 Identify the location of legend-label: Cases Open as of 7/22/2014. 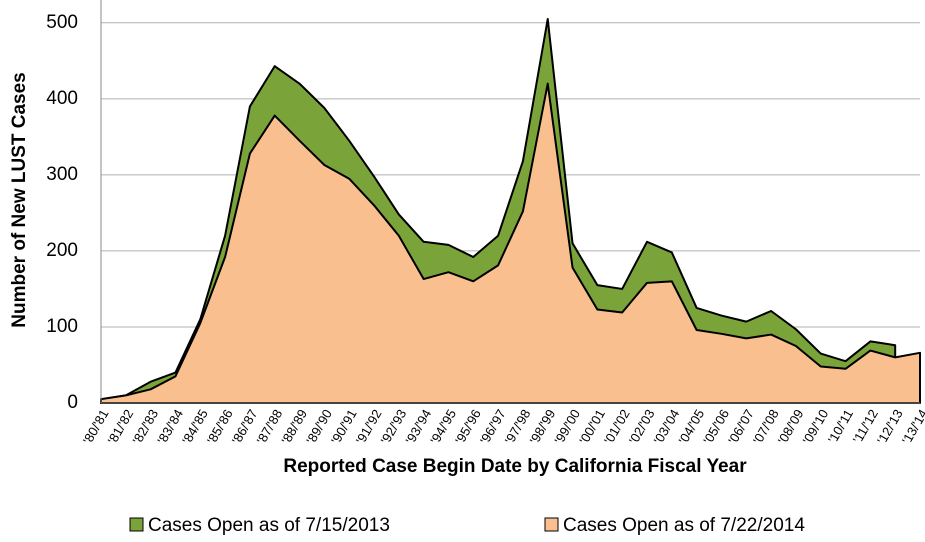
(684, 525).